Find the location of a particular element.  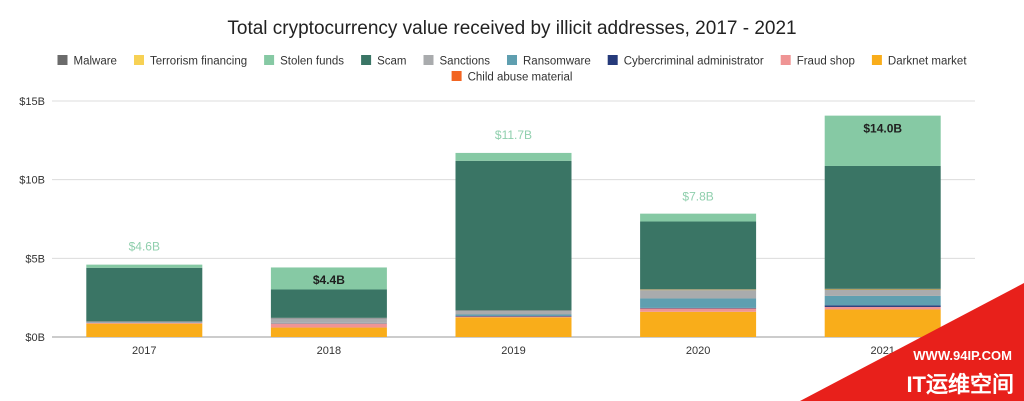

bar-segment-malware-2018 is located at coordinates (328, 318).